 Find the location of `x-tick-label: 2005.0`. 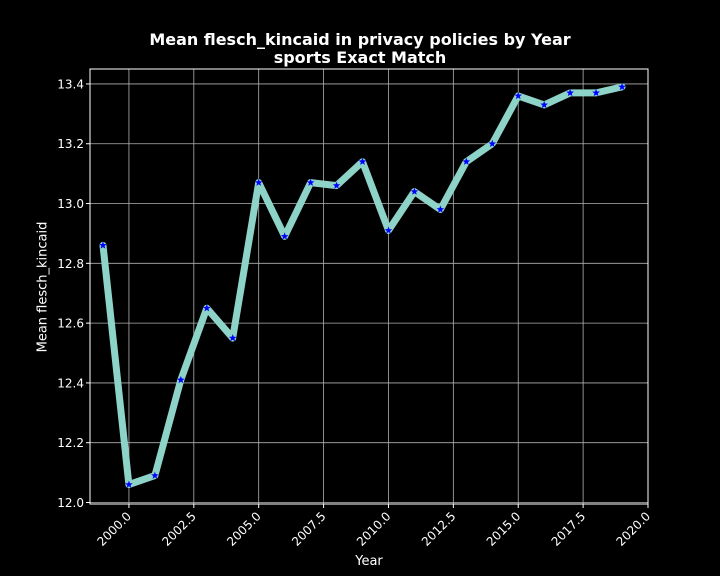

x-tick-label: 2005.0 is located at coordinates (244, 529).